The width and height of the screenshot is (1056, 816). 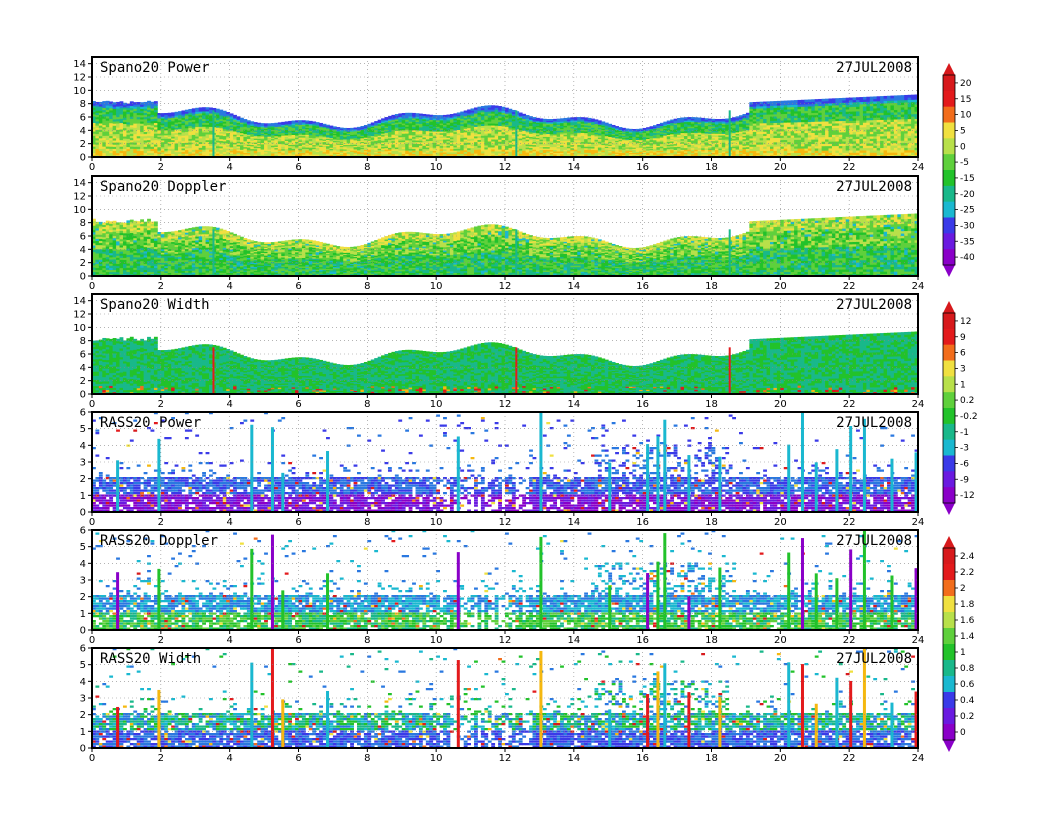 I want to click on colorbar-label: 1, so click(x=963, y=653).